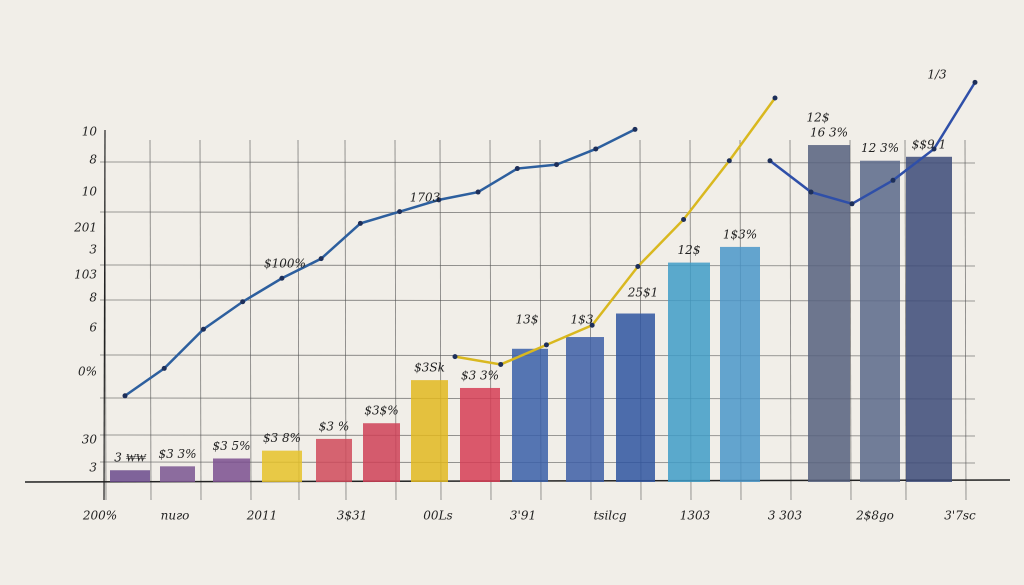 The height and width of the screenshot is (585, 1024). What do you see at coordinates (740, 234) in the screenshot?
I see `bar-label: 1$3%` at bounding box center [740, 234].